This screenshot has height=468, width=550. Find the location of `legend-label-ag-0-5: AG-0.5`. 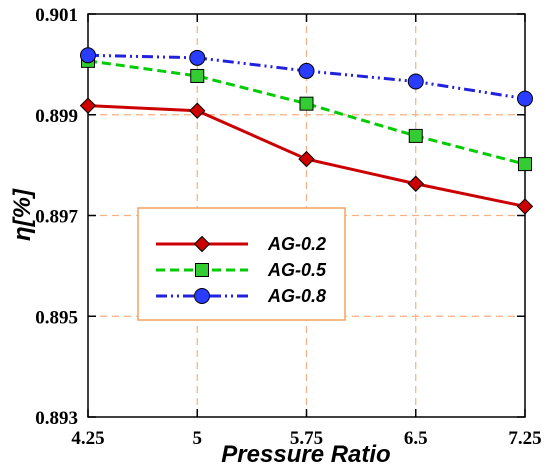

legend-label-ag-0-5: AG-0.5 is located at coordinates (297, 270).